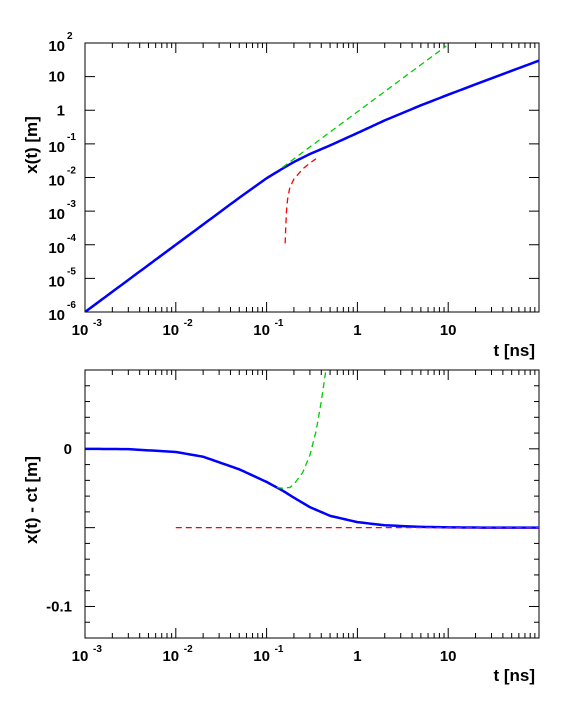 The height and width of the screenshot is (709, 567). Describe the element at coordinates (71, 271) in the screenshot. I see `y-tick-exponent: -5` at that location.